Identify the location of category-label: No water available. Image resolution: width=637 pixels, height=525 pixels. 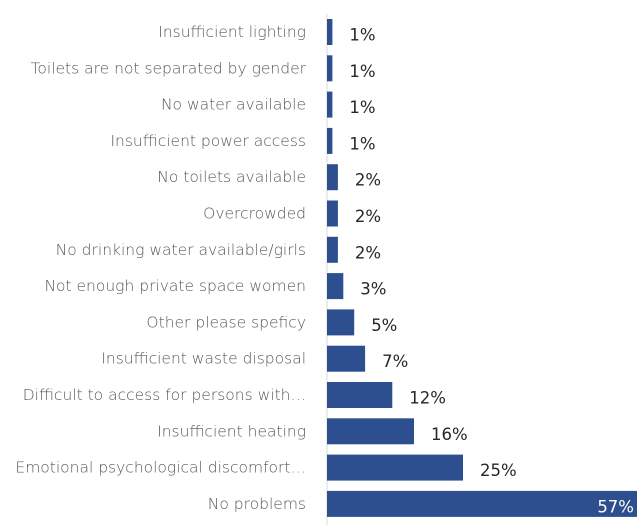
(233, 105).